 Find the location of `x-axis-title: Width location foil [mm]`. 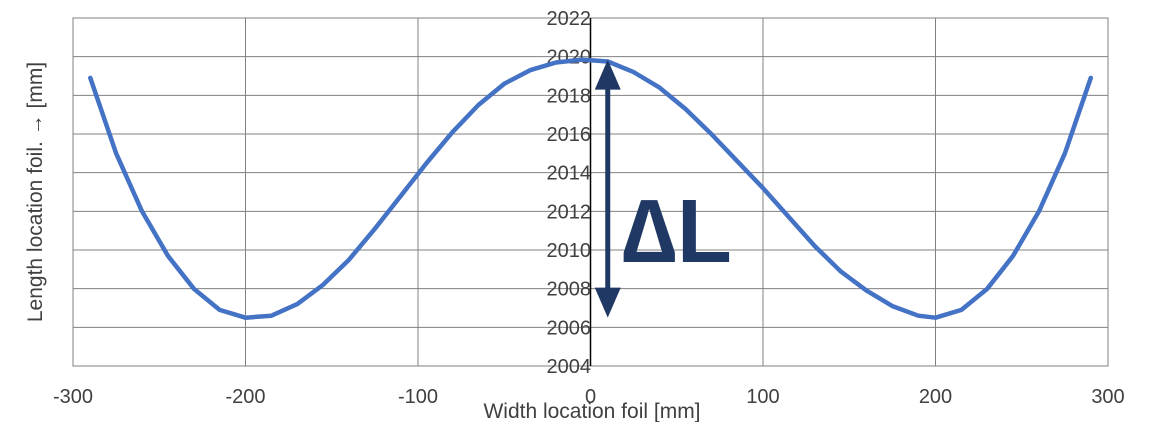

x-axis-title: Width location foil [mm] is located at coordinates (591, 411).